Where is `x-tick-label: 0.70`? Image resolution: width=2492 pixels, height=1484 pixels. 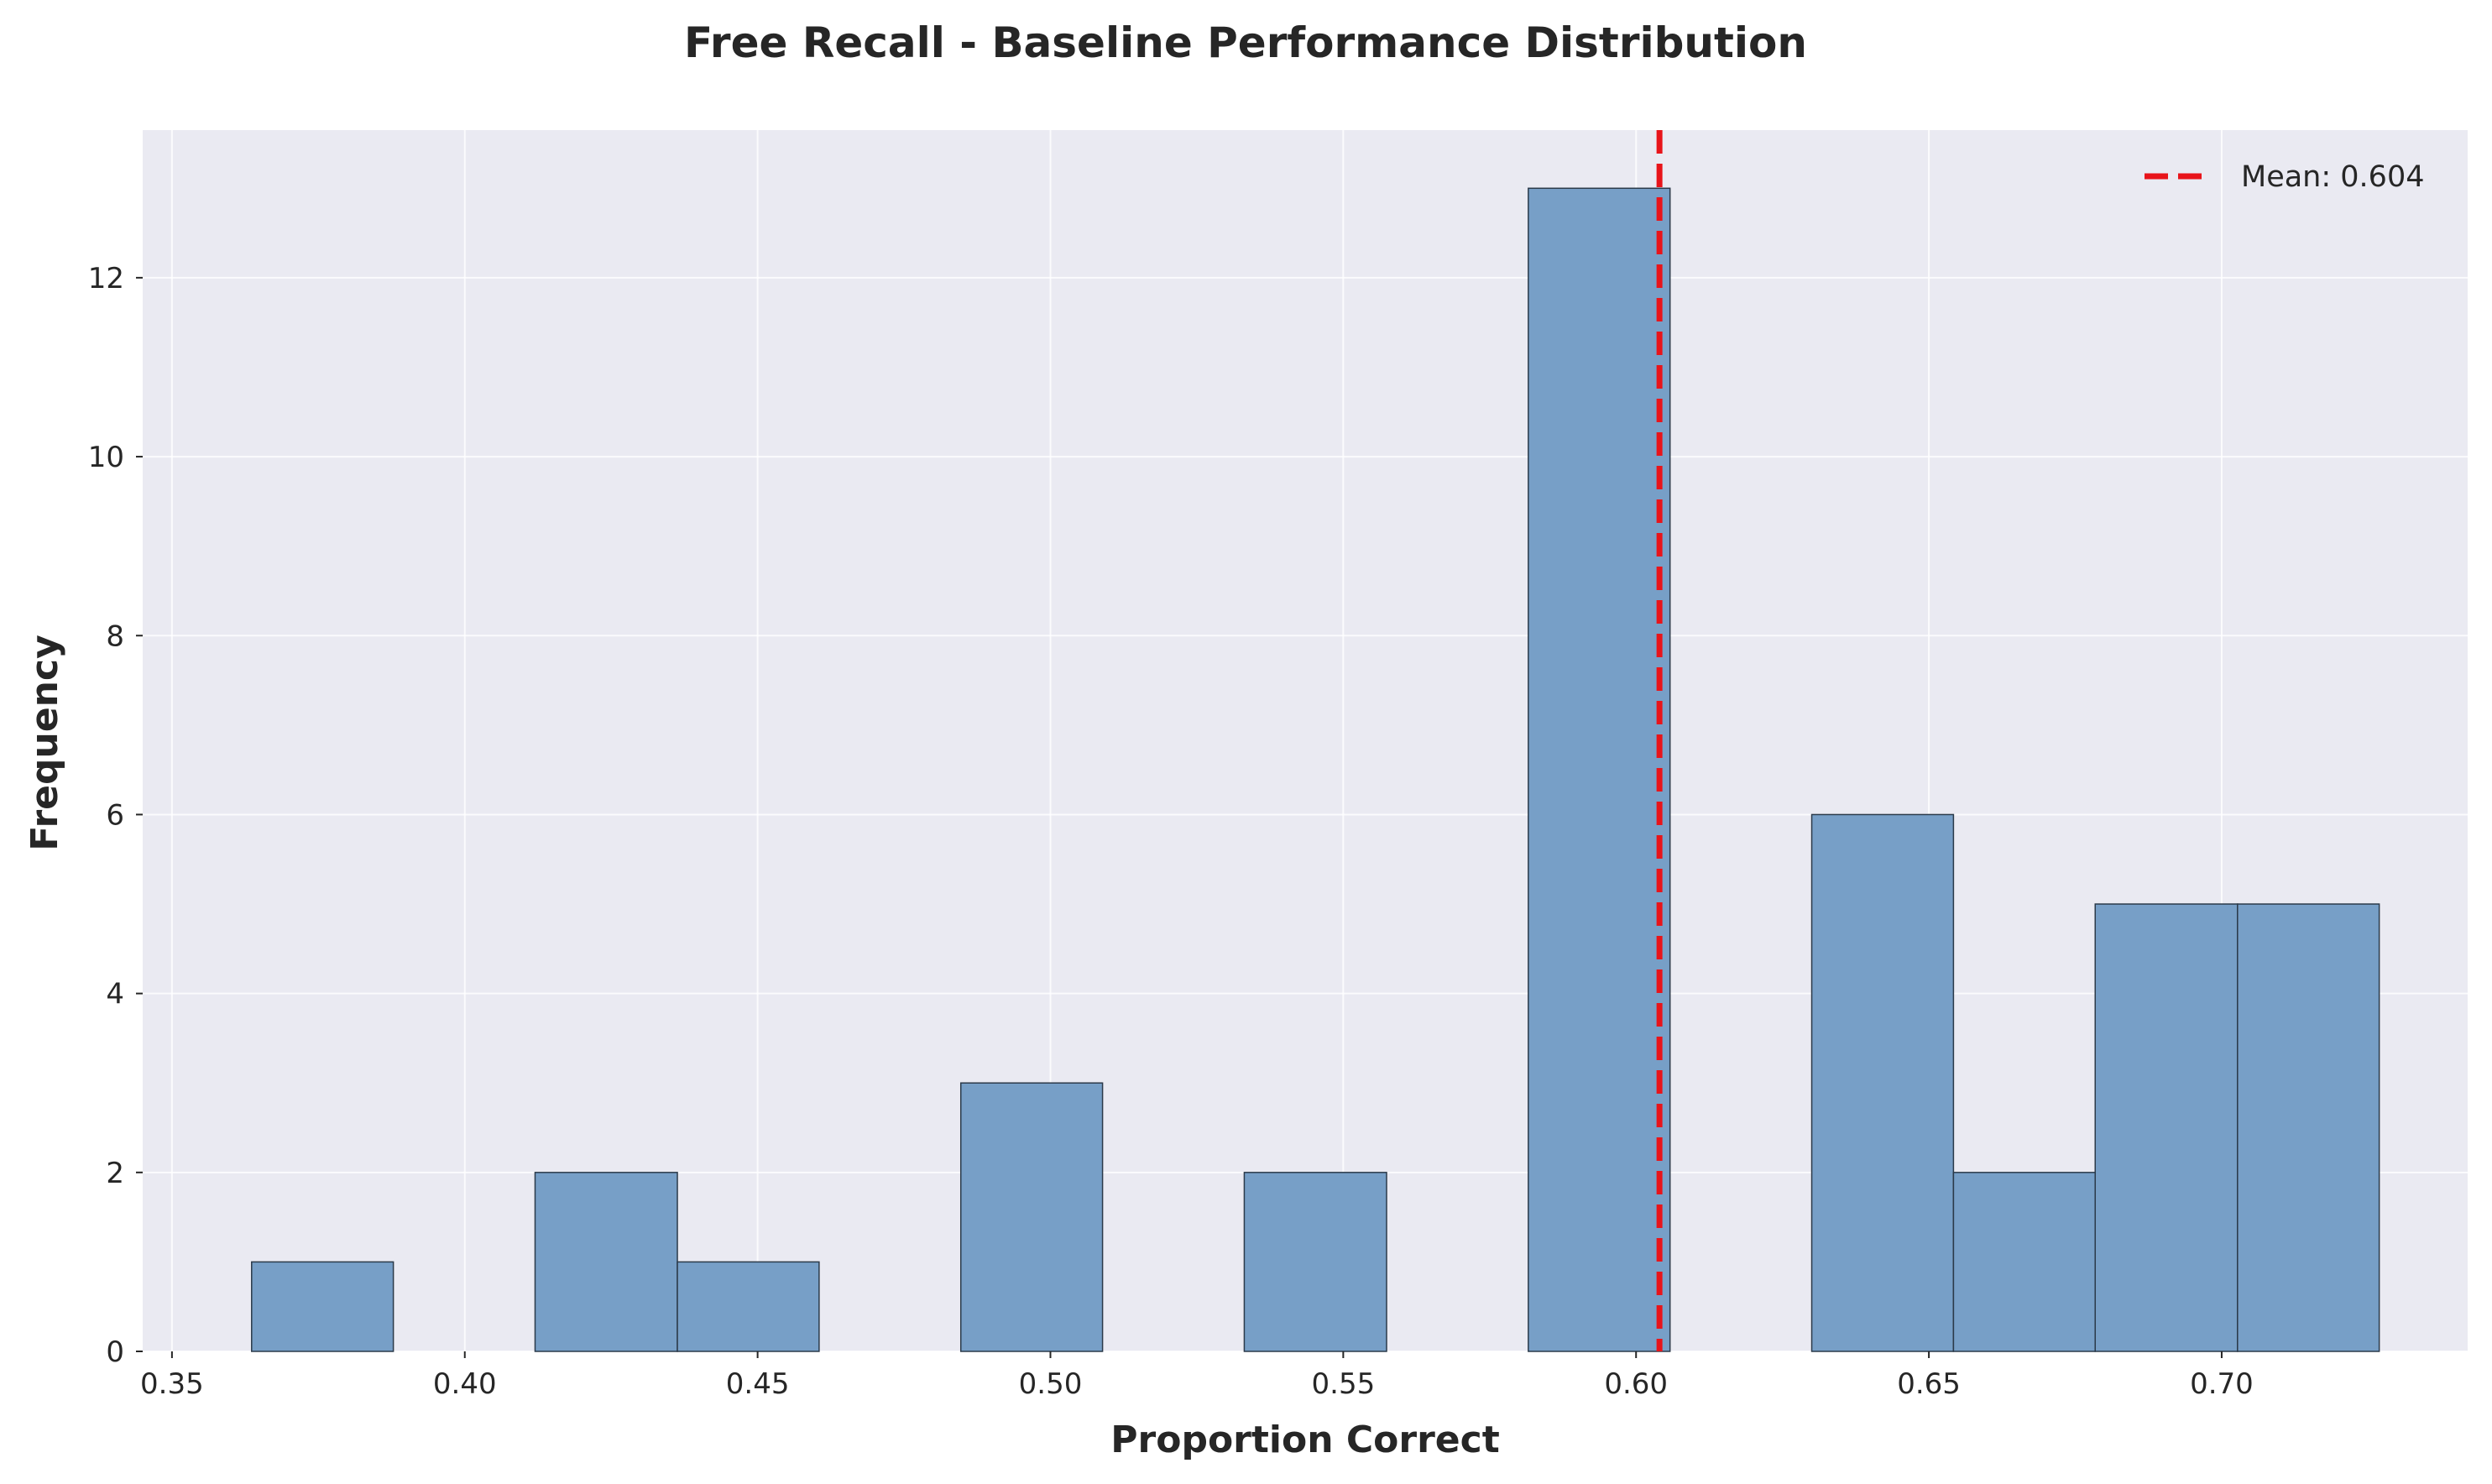 x-tick-label: 0.70 is located at coordinates (2222, 1384).